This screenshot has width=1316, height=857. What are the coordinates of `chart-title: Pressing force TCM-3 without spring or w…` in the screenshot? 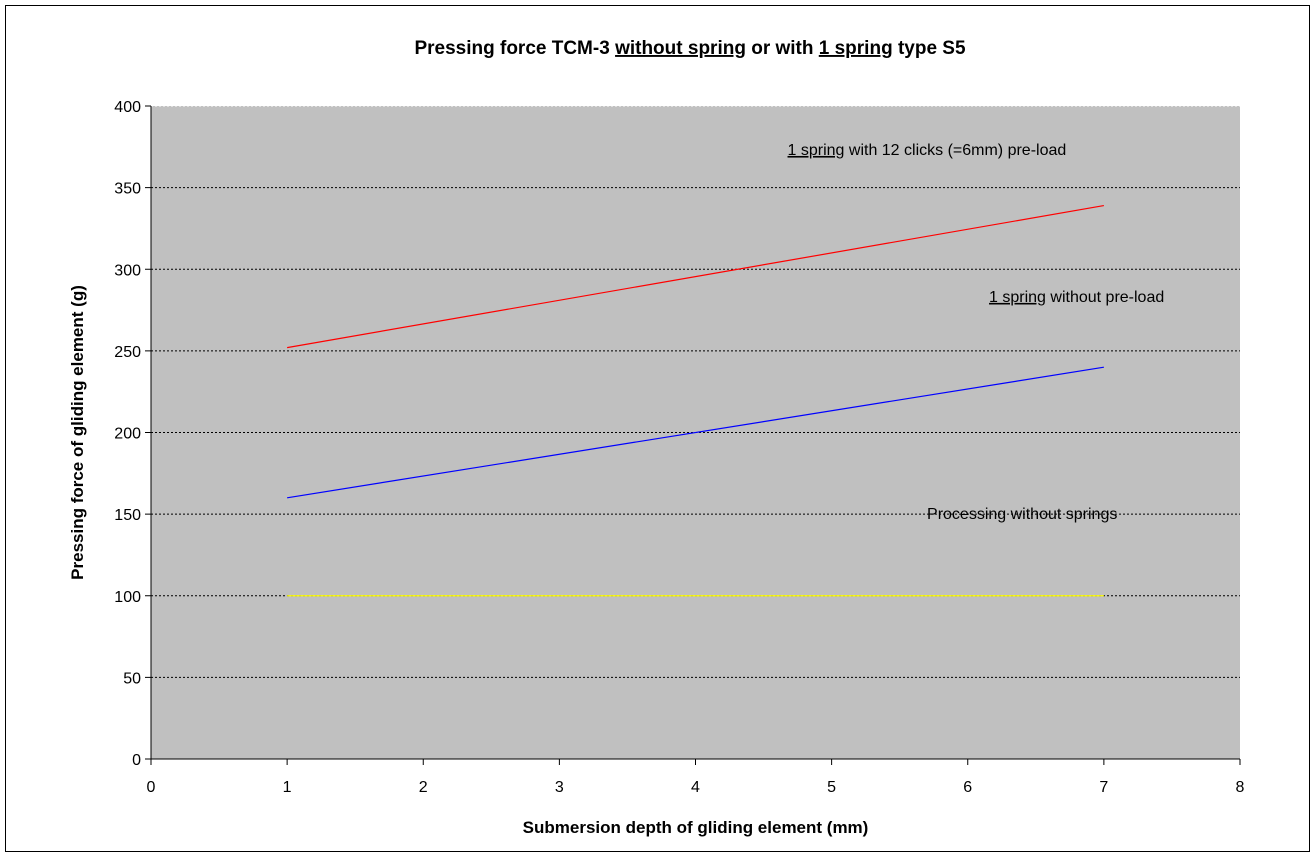 It's located at (690, 48).